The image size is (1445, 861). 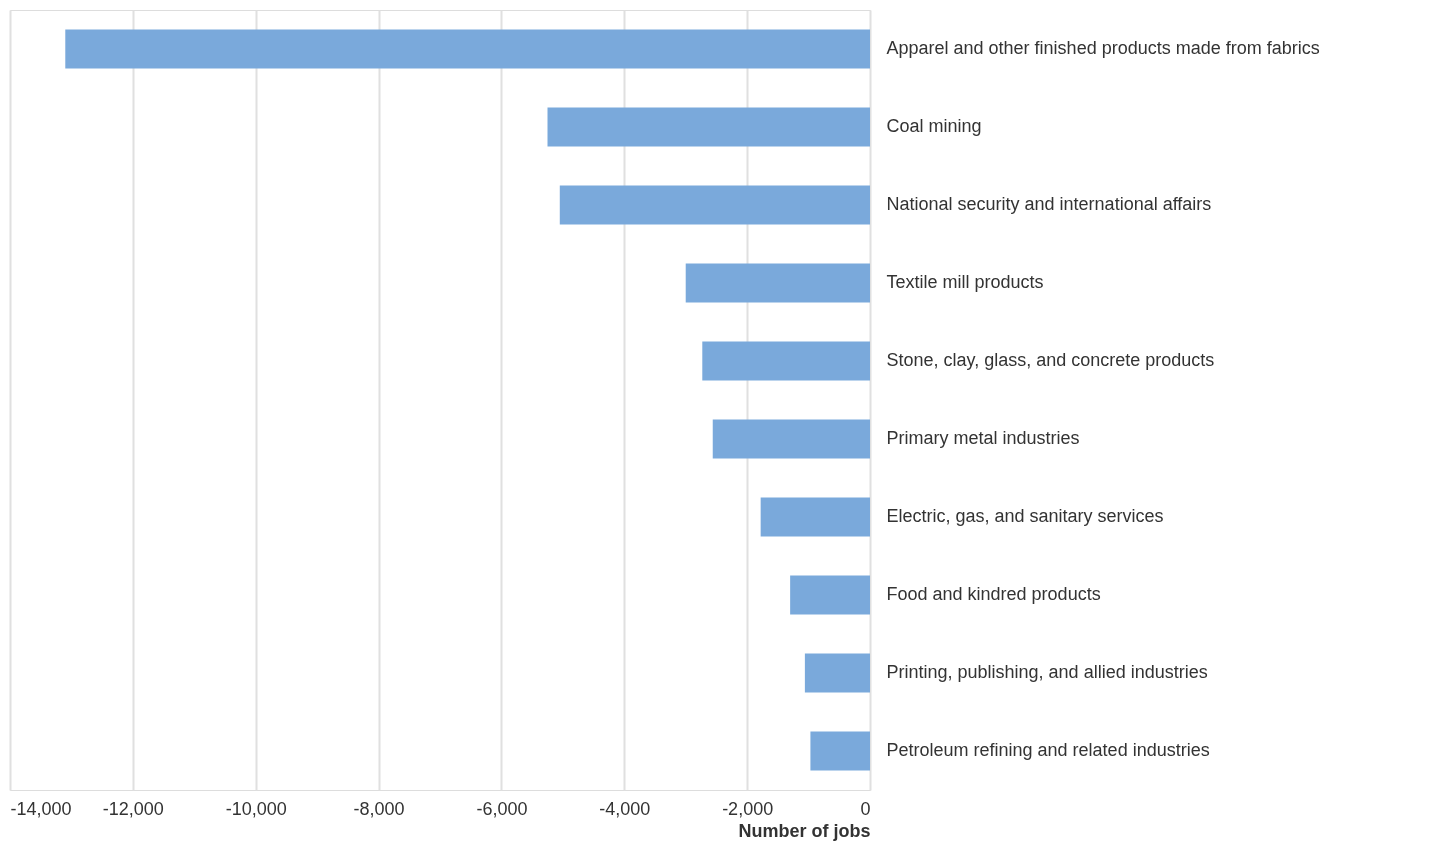 I want to click on y-tick-label: Coal mining, so click(x=934, y=126).